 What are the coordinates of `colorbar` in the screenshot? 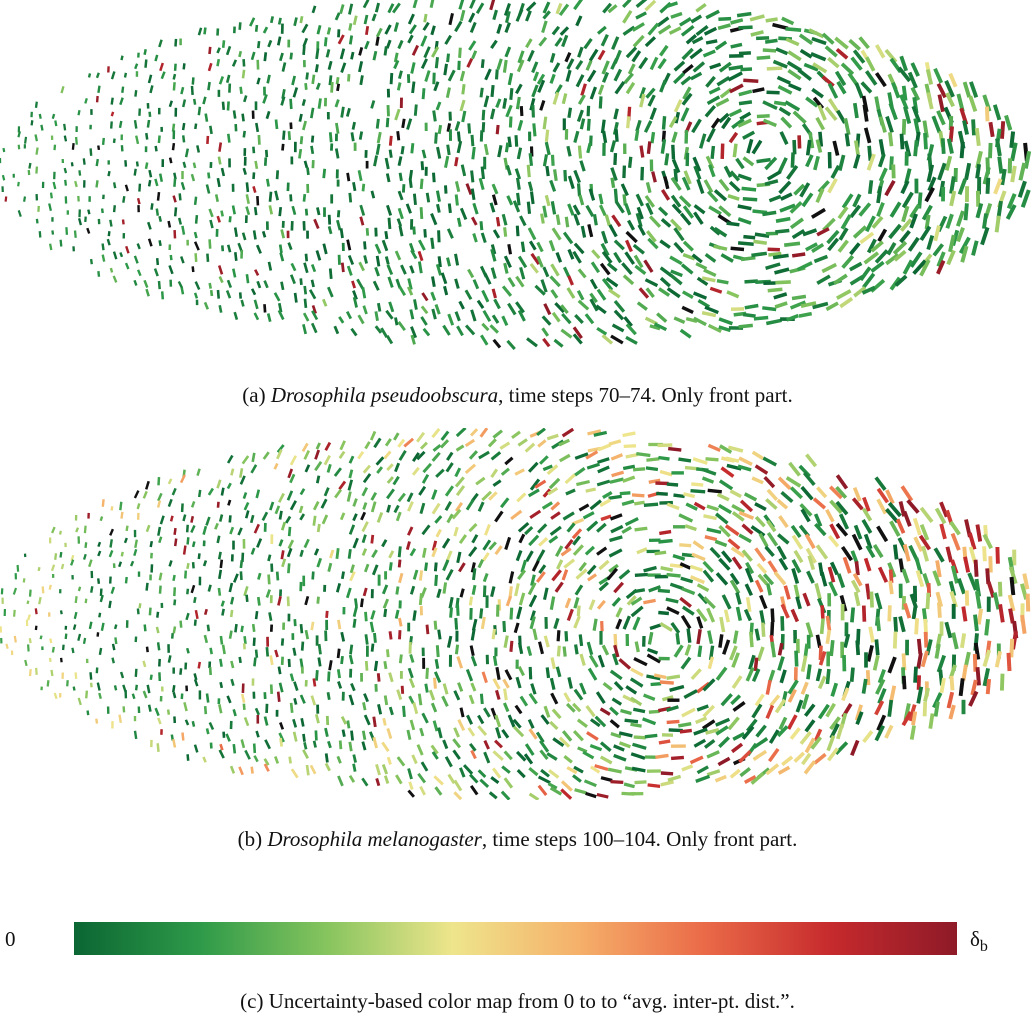 It's located at (515, 938).